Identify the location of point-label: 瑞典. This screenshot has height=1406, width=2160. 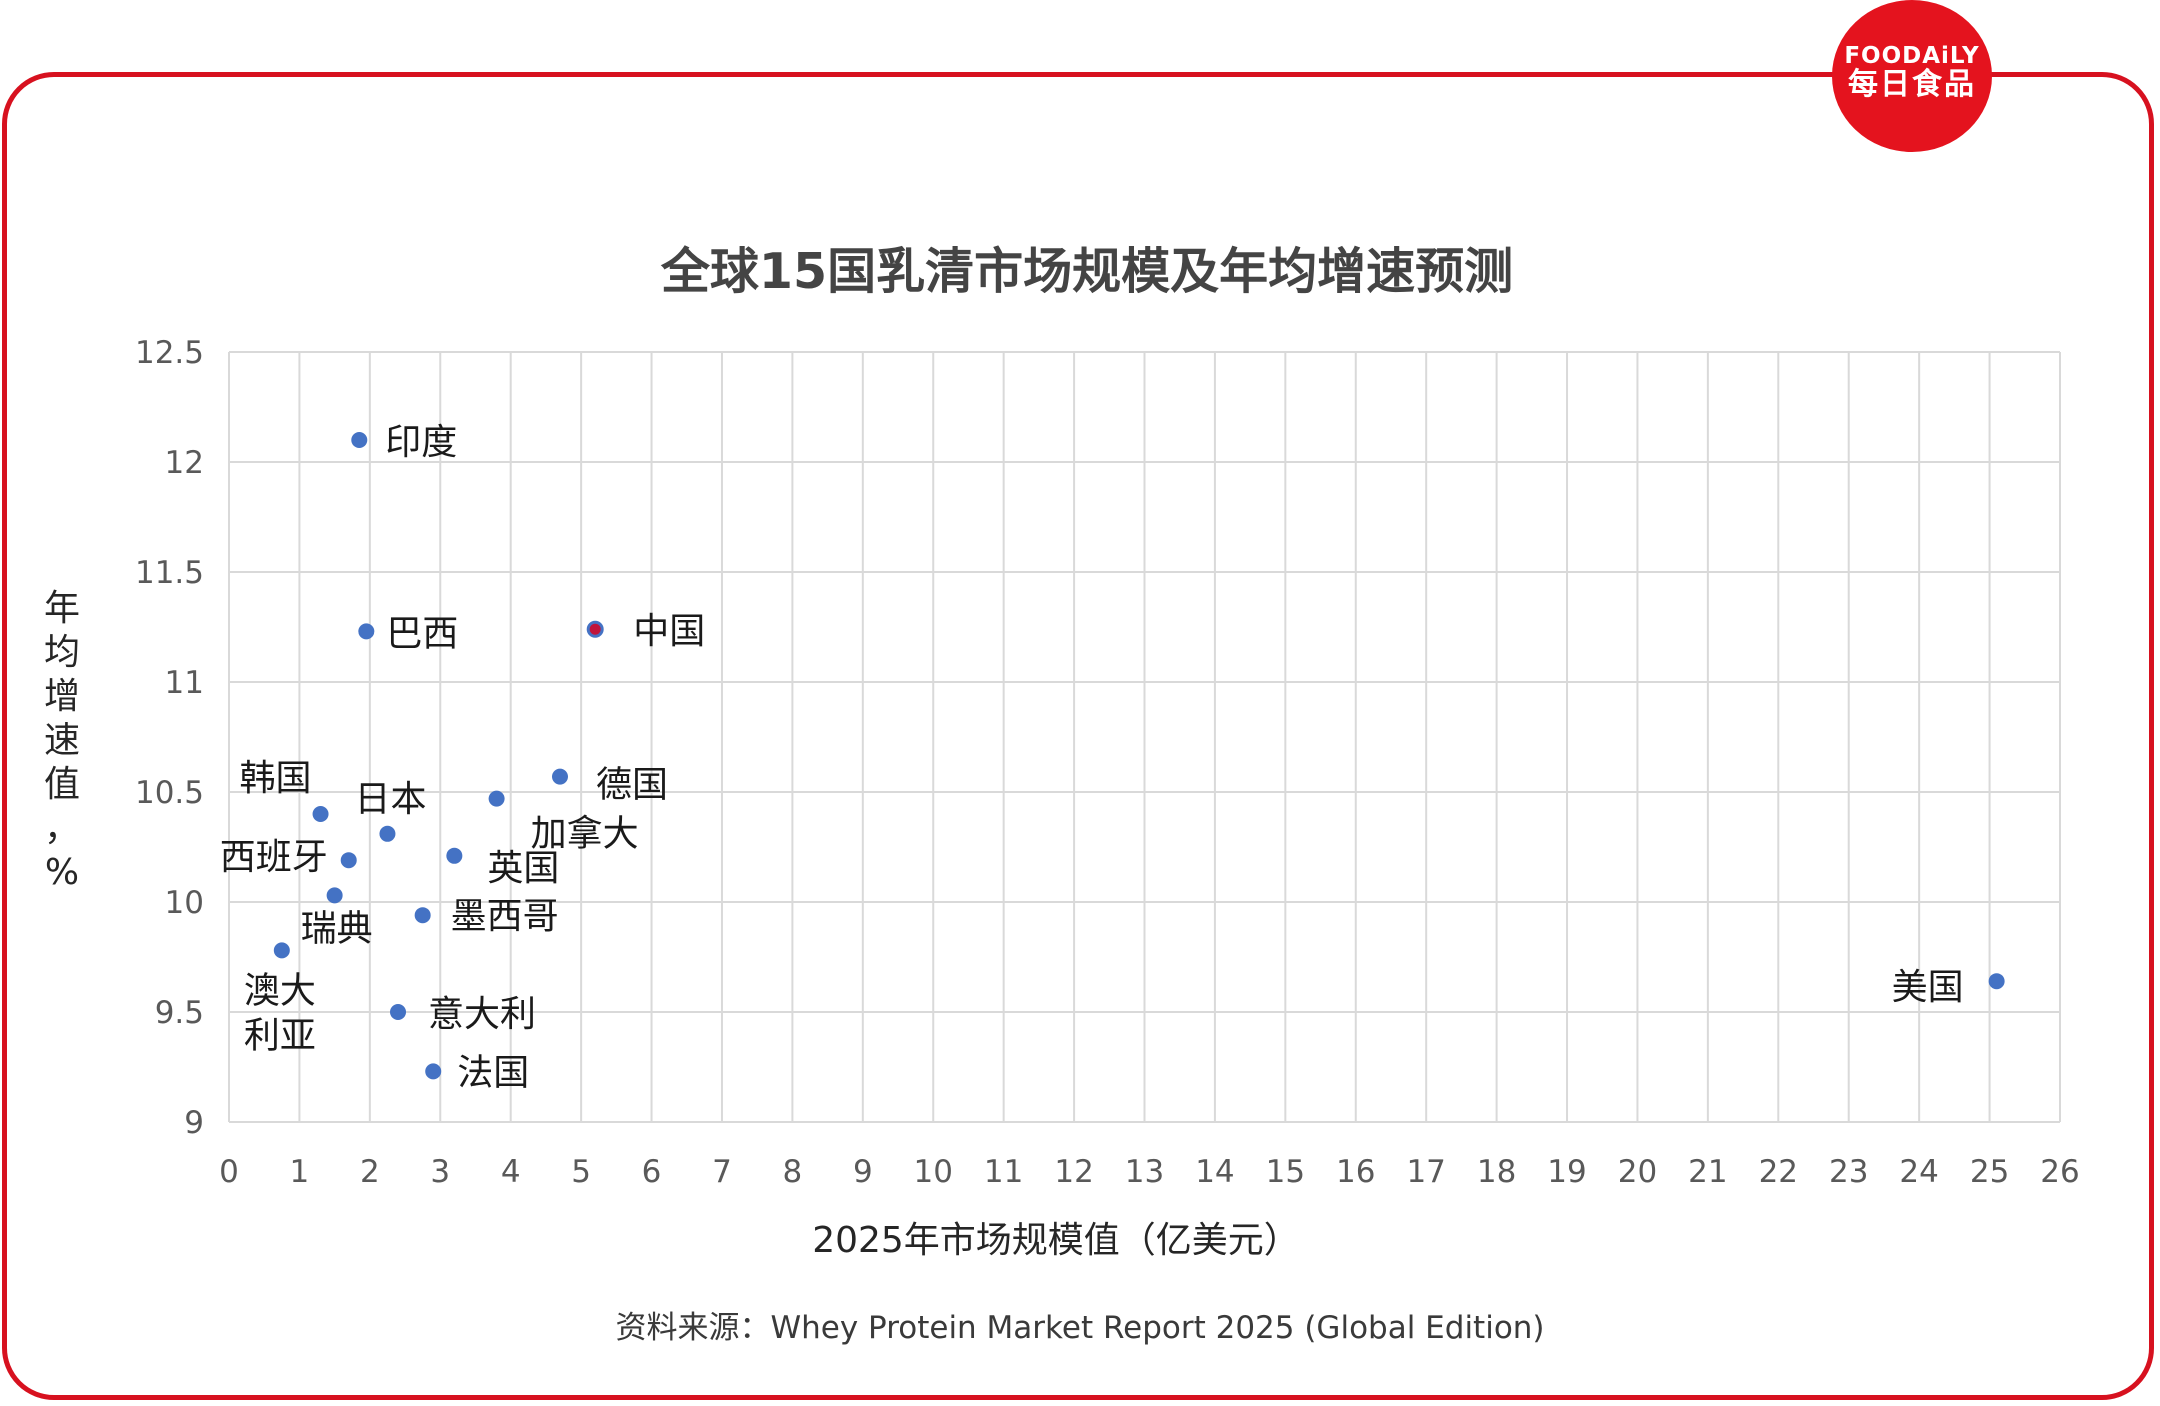
(337, 928).